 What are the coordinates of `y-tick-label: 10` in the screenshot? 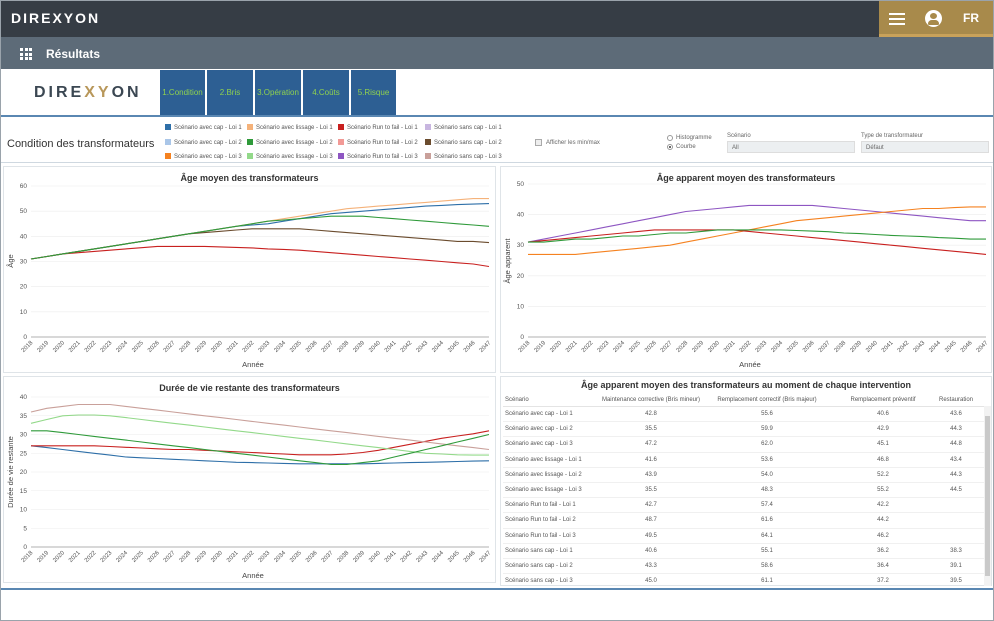 It's located at (521, 306).